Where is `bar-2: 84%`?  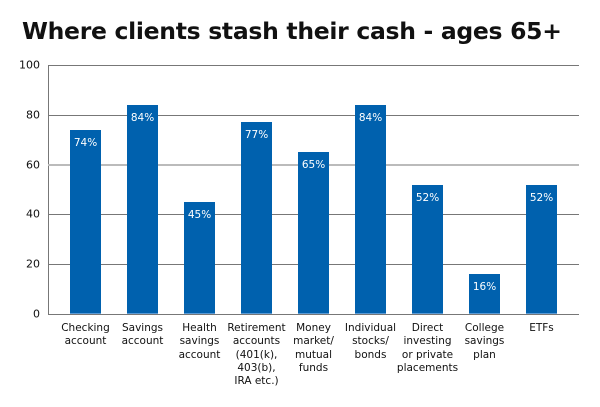
bar-2: 84% is located at coordinates (142, 209).